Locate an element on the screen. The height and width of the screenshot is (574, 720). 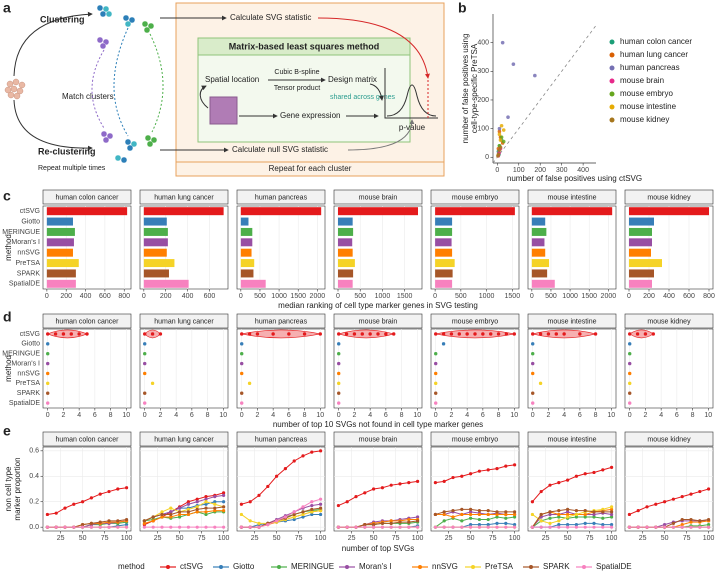
x-tick-label: 400 is located at coordinates (86, 296).